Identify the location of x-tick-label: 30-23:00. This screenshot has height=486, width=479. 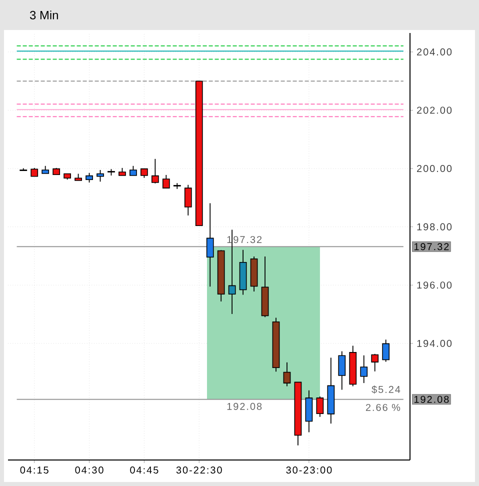
(309, 470).